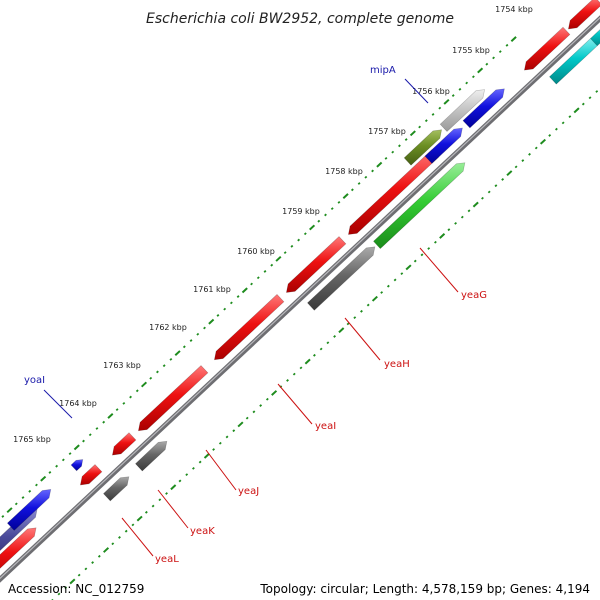  Describe the element at coordinates (514, 9) in the screenshot. I see `kbp-label: 1754 kbp` at that location.